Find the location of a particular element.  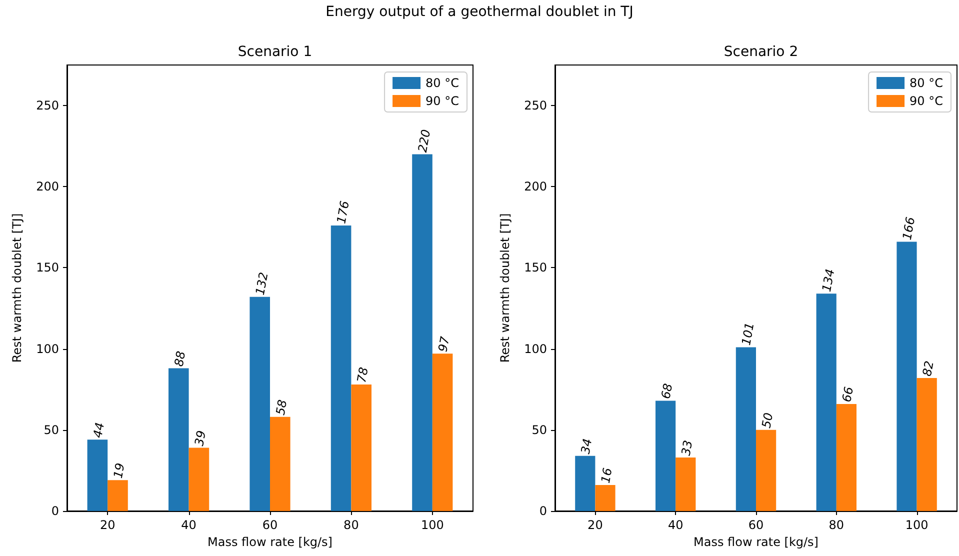

data-label: 97 is located at coordinates (444, 344).